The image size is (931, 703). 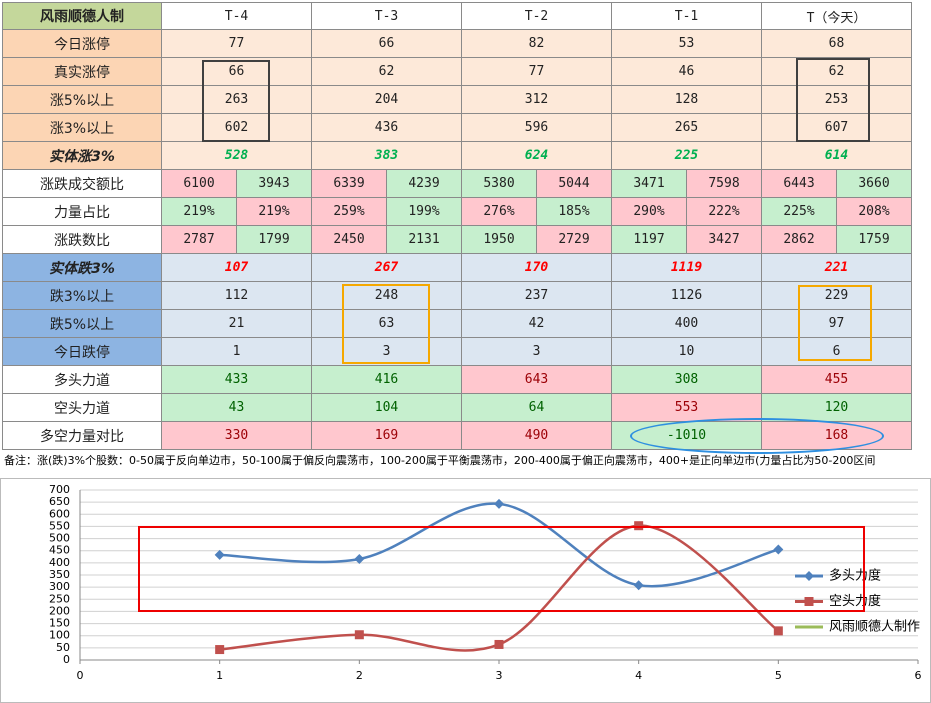 What do you see at coordinates (574, 240) in the screenshot?
I see `table-cell: 2729` at bounding box center [574, 240].